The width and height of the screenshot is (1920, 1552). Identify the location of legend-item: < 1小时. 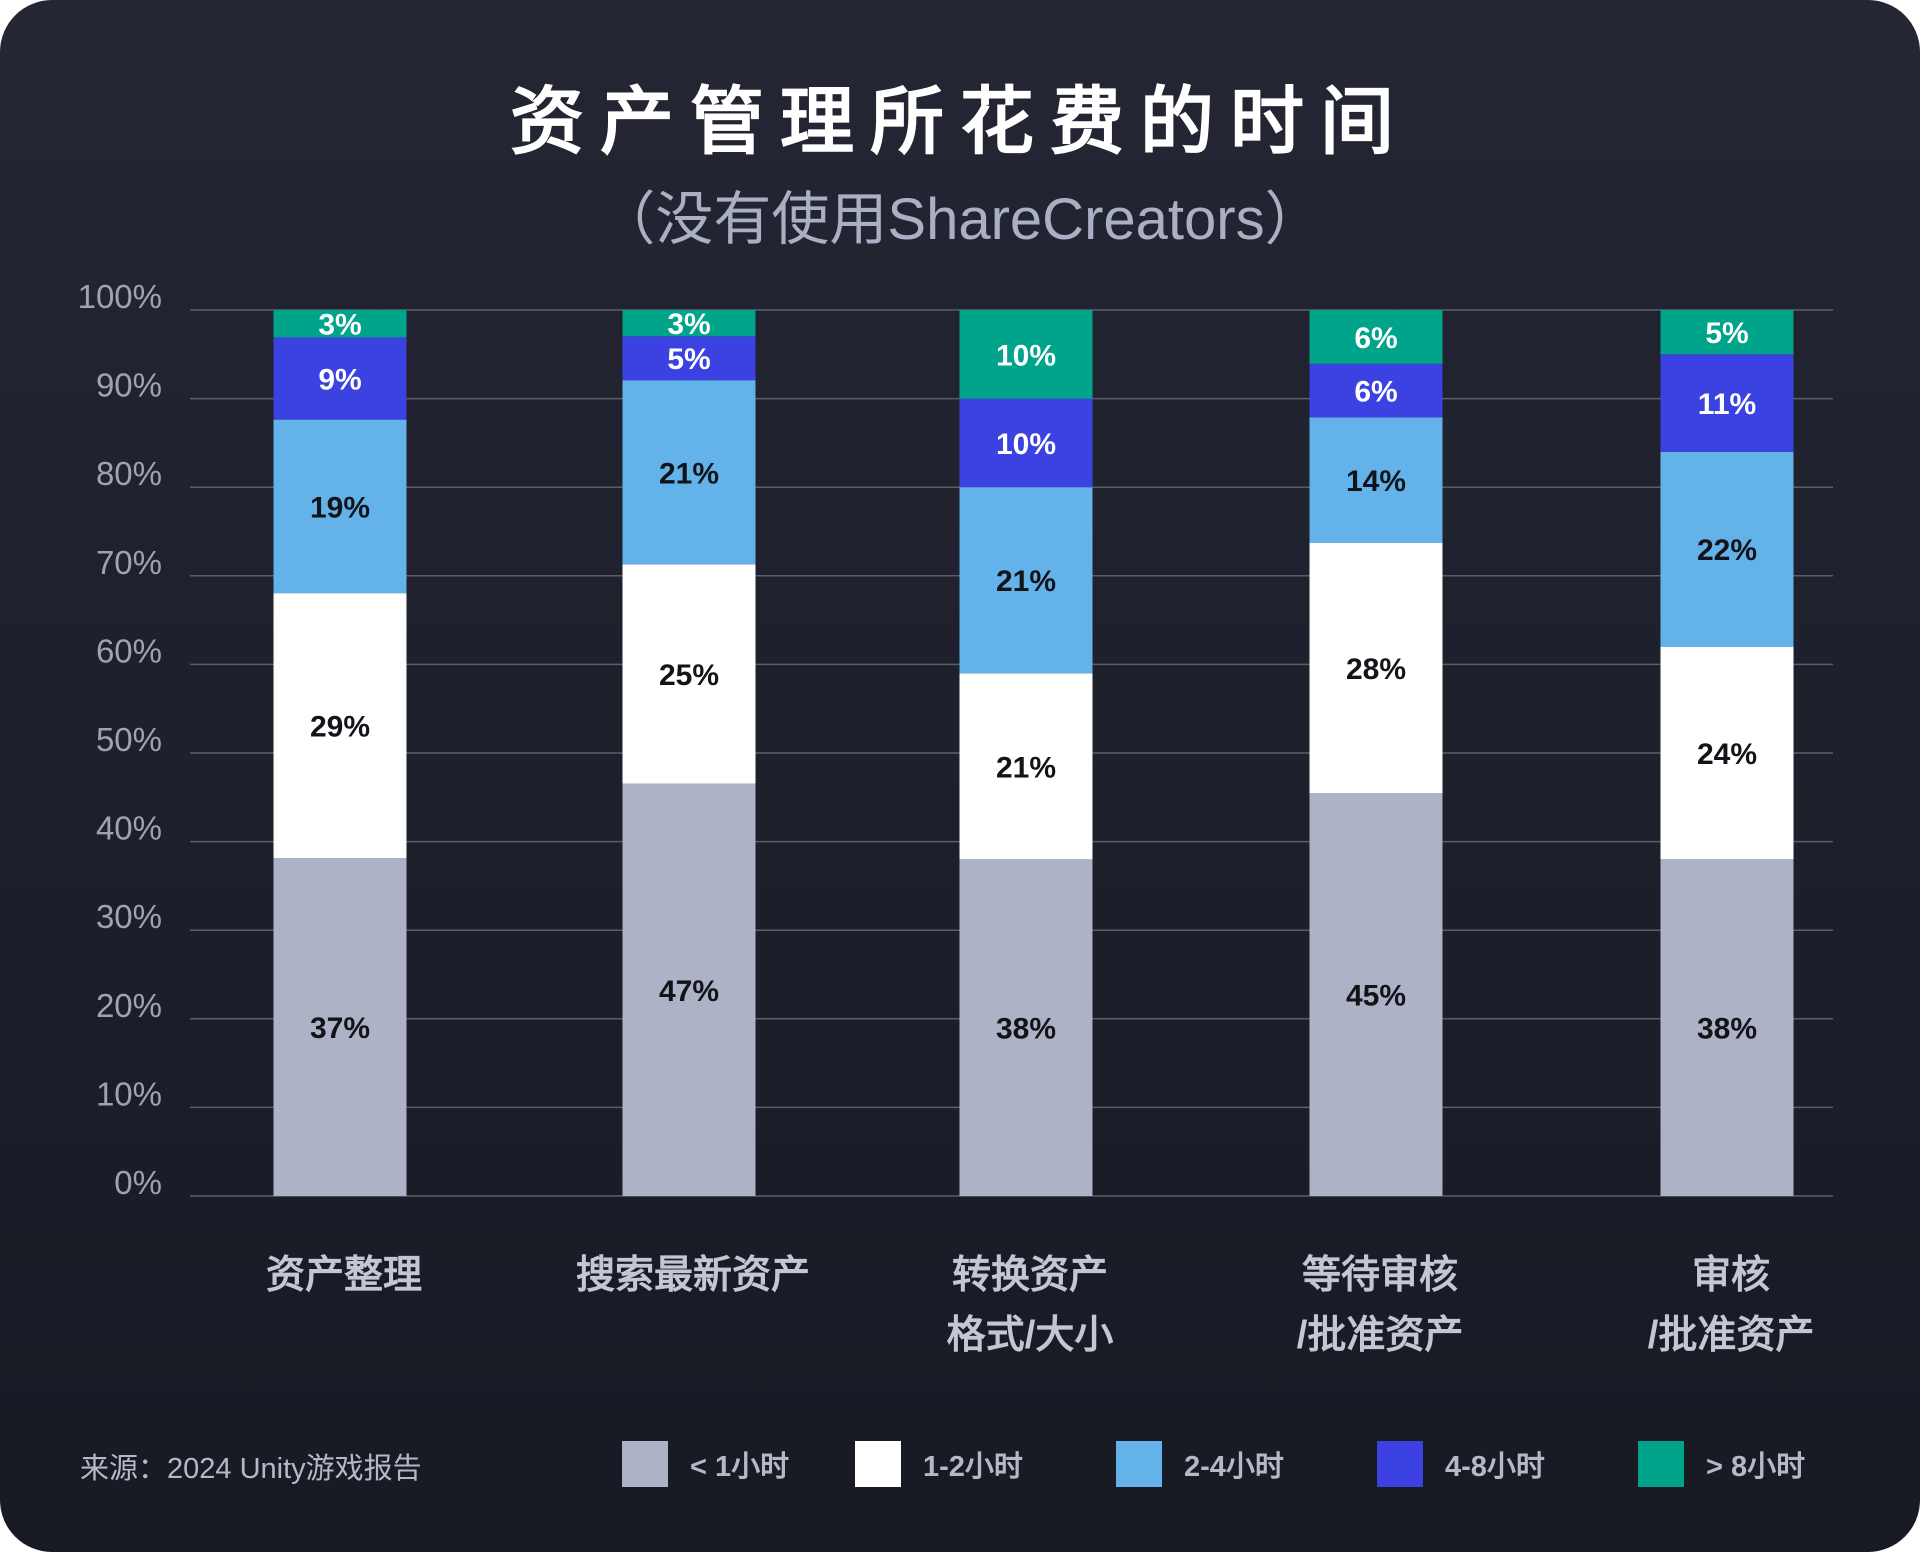
(705, 1464).